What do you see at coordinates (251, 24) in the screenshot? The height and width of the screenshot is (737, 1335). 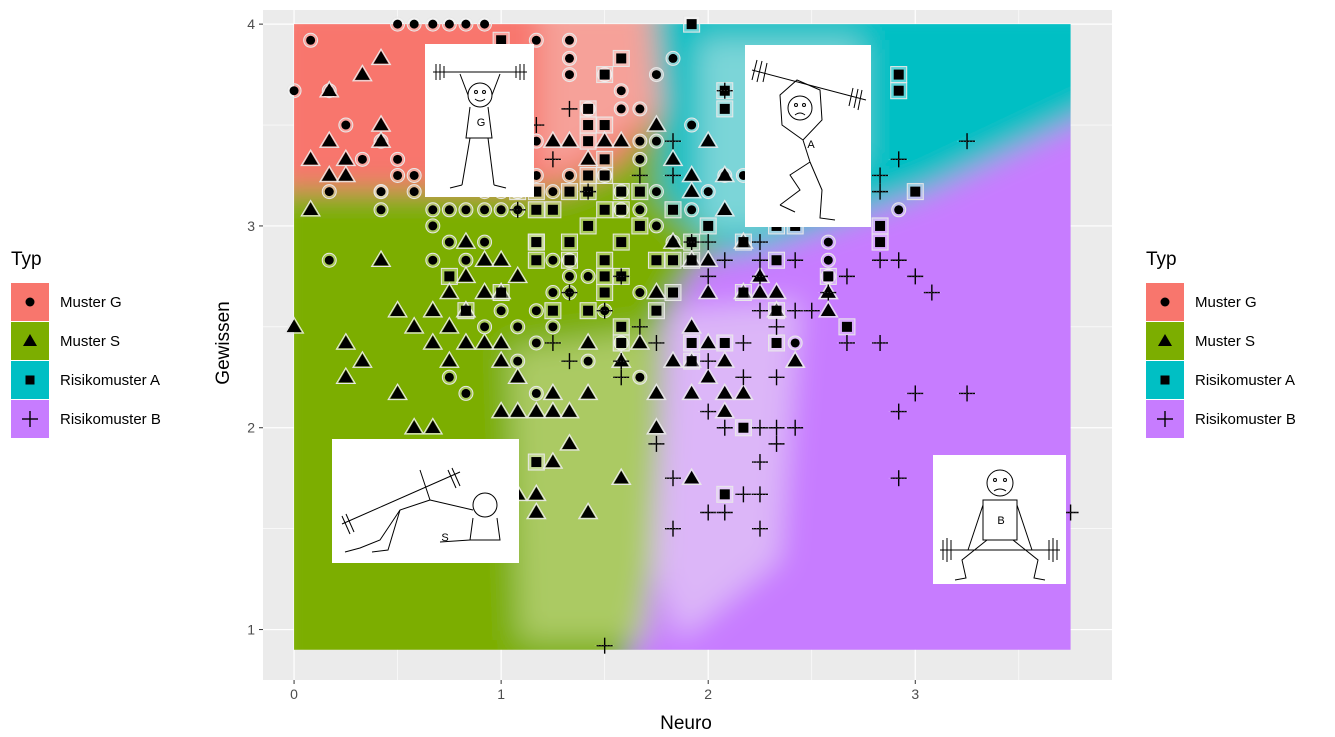 I see `y-tick-label: 4` at bounding box center [251, 24].